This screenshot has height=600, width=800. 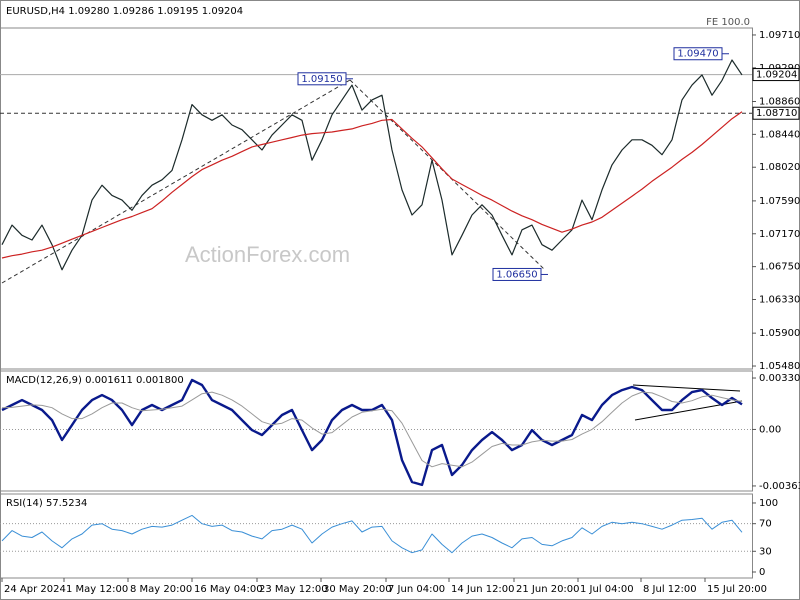 What do you see at coordinates (228, 589) in the screenshot?
I see `x-tick-label: 16 May 04:00` at bounding box center [228, 589].